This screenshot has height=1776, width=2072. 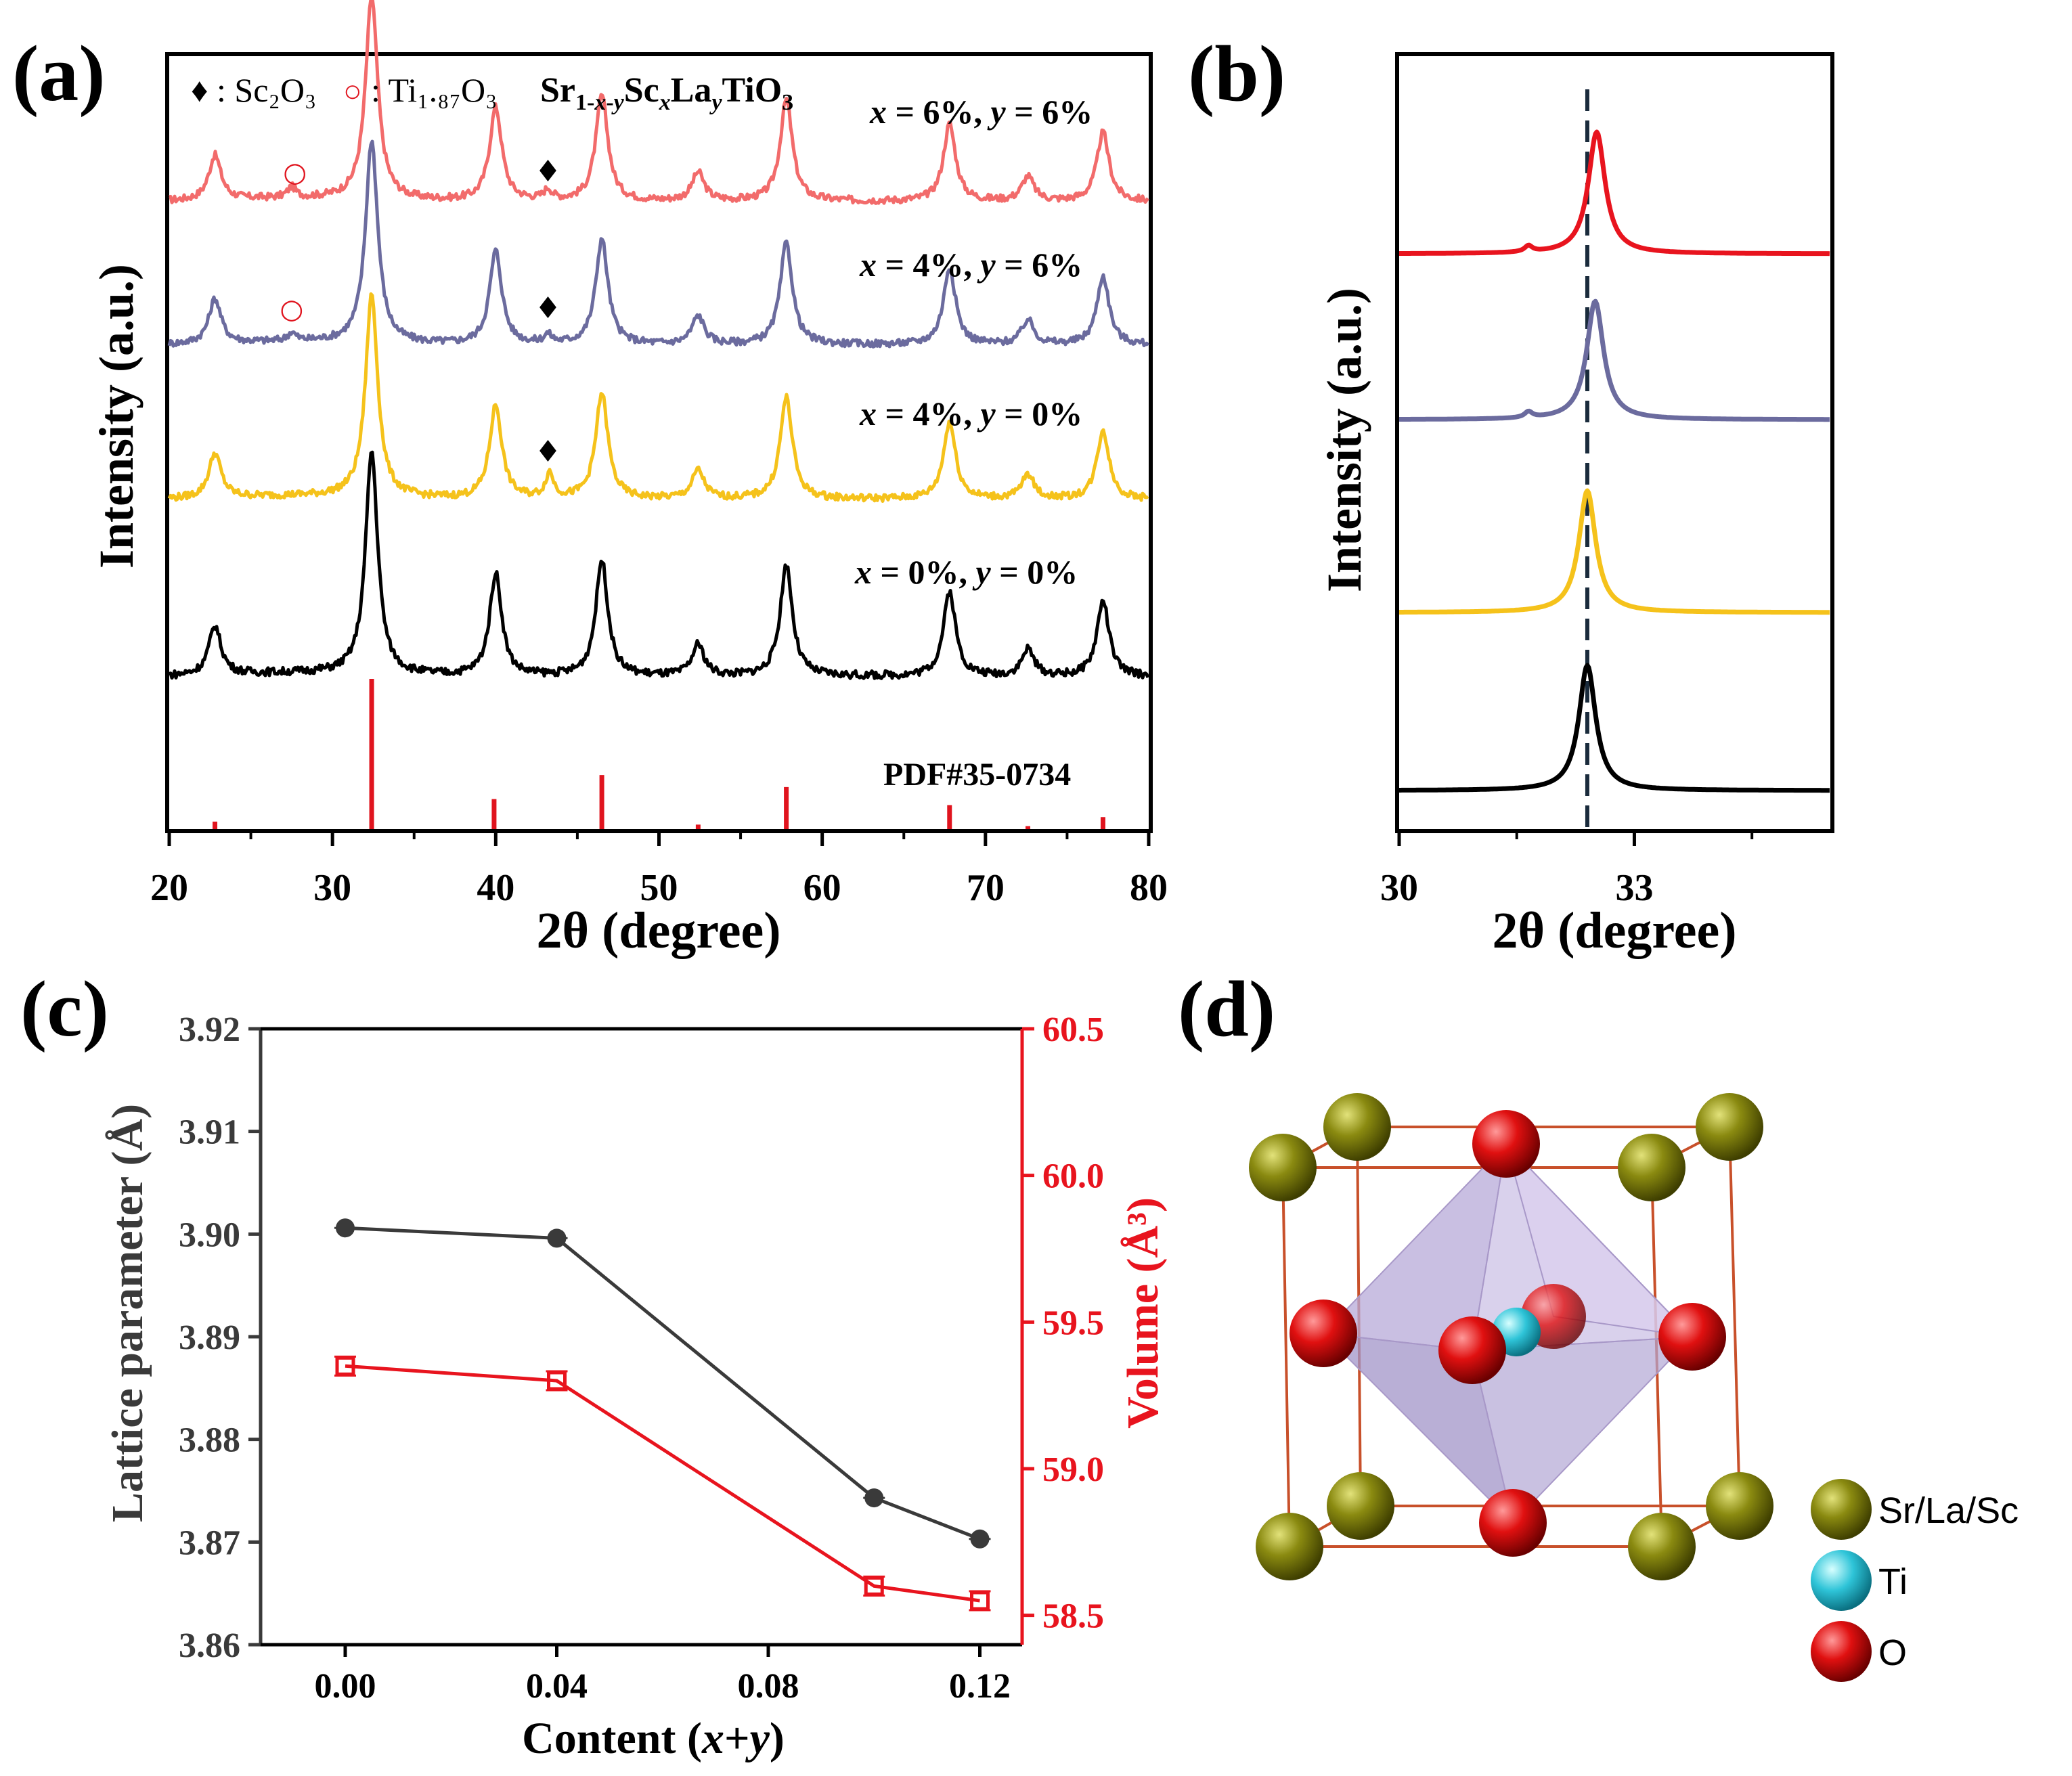 What do you see at coordinates (981, 112) in the screenshot?
I see `series-label-x6-y6: x = 6%, y = 6%` at bounding box center [981, 112].